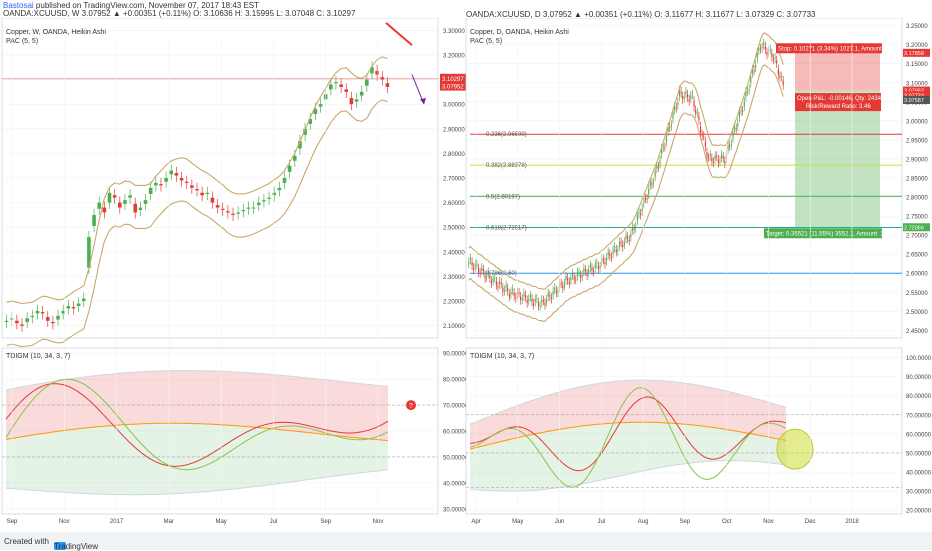 The image size is (932, 551). What do you see at coordinates (914, 54) in the screenshot?
I see `price-label: 3.17858` at bounding box center [914, 54].